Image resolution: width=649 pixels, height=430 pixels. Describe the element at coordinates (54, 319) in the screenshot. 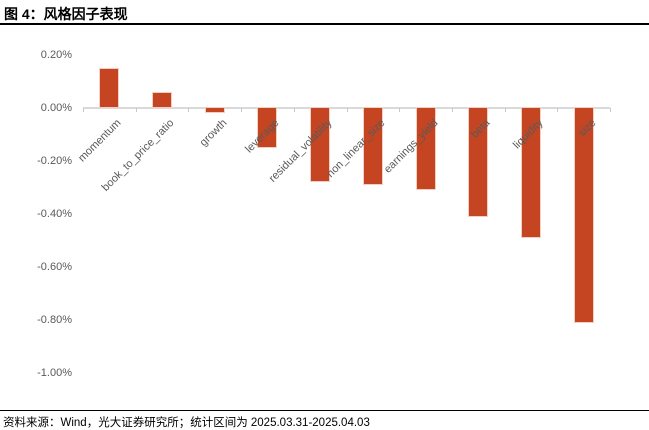

I see `y-axis-label: -0.80%` at that location.